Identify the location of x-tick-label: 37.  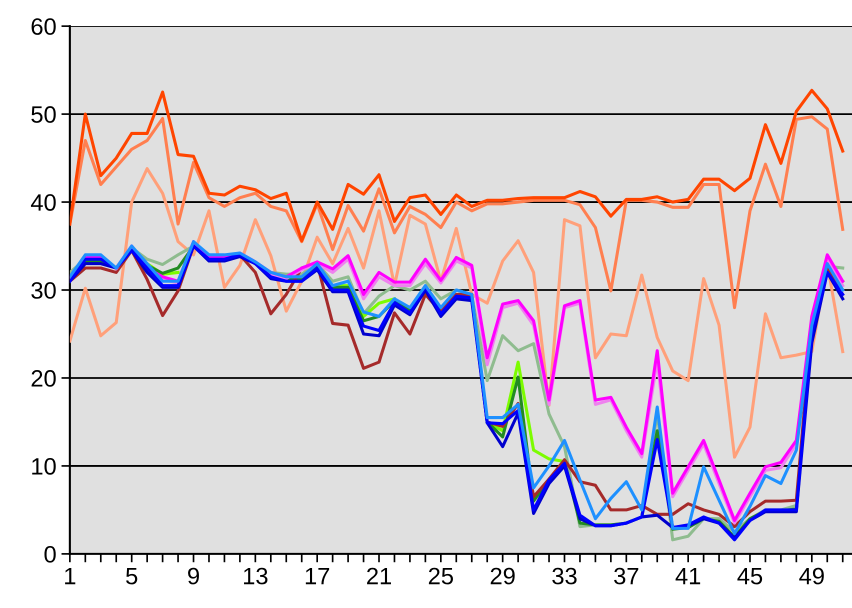
(626, 576).